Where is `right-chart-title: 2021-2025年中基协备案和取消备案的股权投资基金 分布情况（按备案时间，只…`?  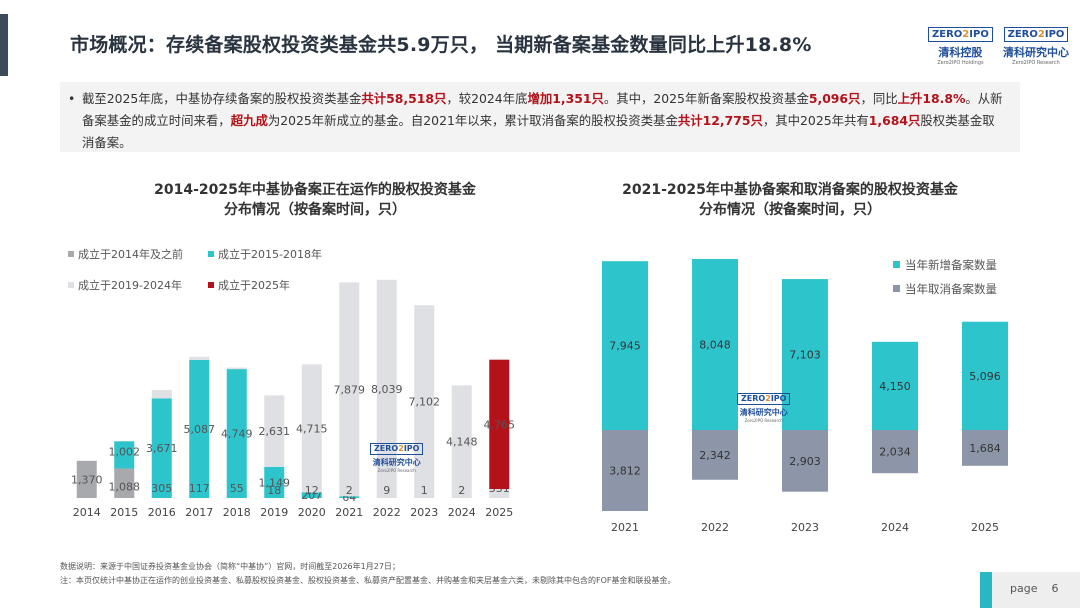 right-chart-title: 2021-2025年中基协备案和取消备案的股权投资基金 分布情况（按备案时间，只… is located at coordinates (790, 200).